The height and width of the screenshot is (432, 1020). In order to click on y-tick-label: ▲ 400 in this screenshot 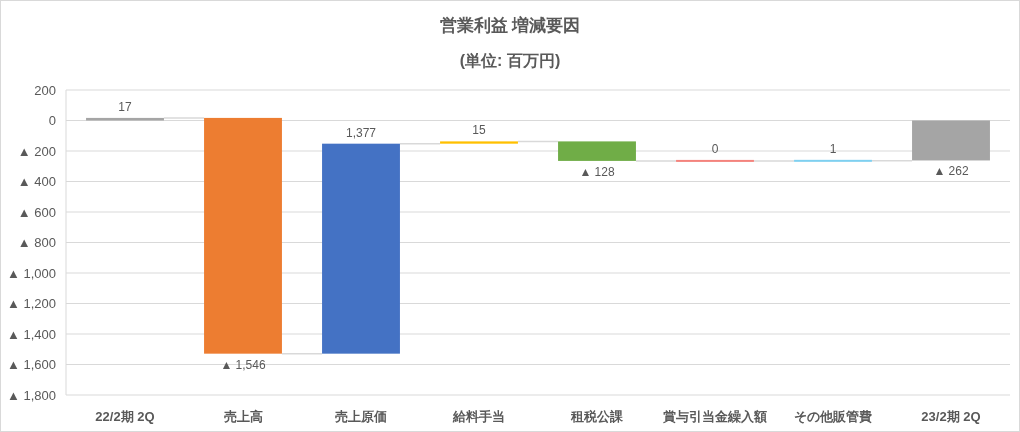, I will do `click(36, 181)`.